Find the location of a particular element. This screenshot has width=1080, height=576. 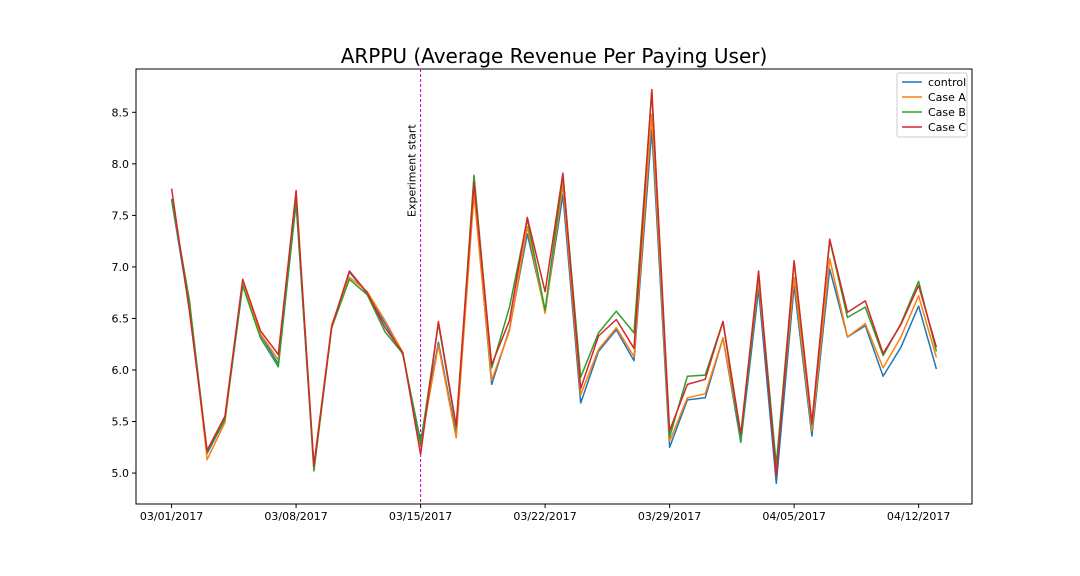

y-tick-label: 7.5 is located at coordinates (121, 215).